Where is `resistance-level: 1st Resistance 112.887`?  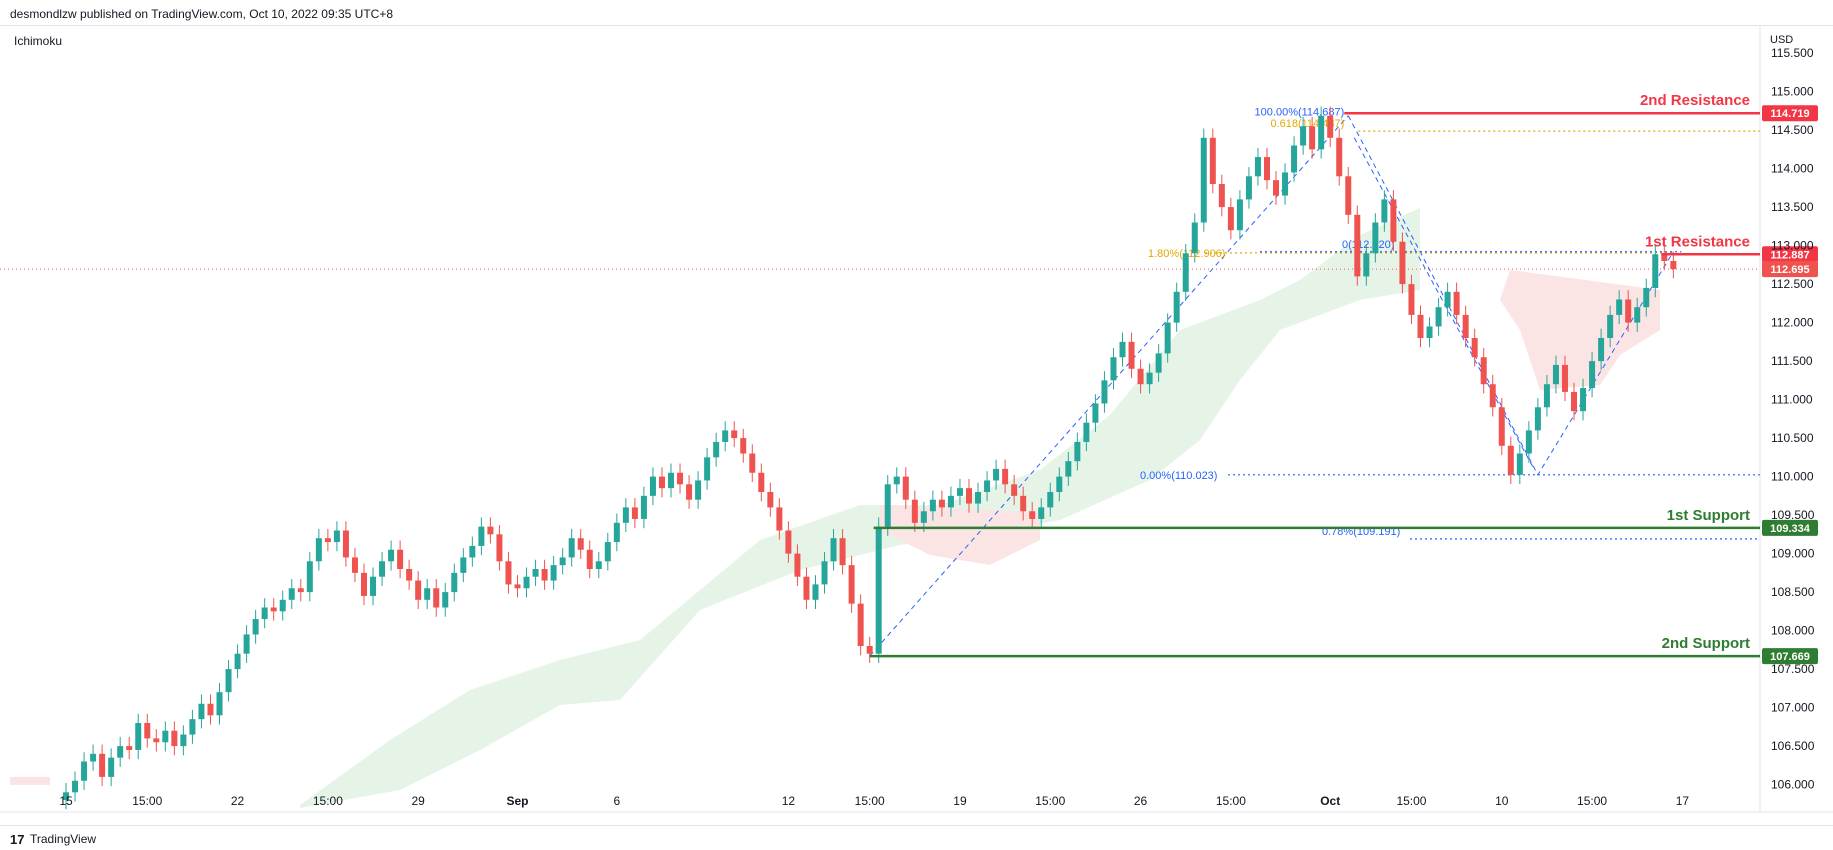
resistance-level: 1st Resistance 112.887 is located at coordinates (1731, 248).